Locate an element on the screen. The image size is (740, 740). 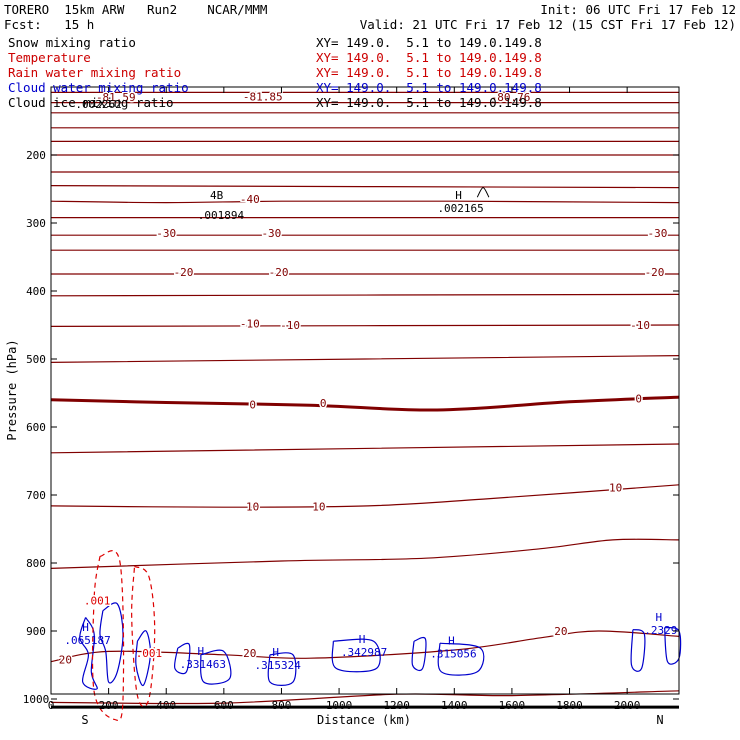
x-tick-label: 1400 is located at coordinates (454, 705).